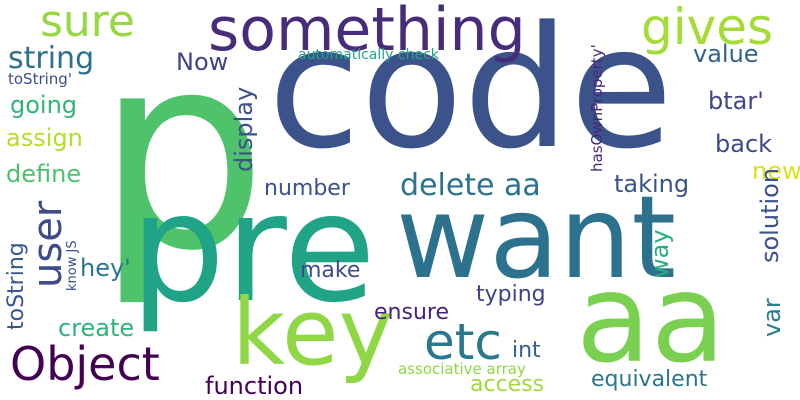 This screenshot has width=800, height=400. What do you see at coordinates (772, 317) in the screenshot?
I see `word-var: var` at bounding box center [772, 317].